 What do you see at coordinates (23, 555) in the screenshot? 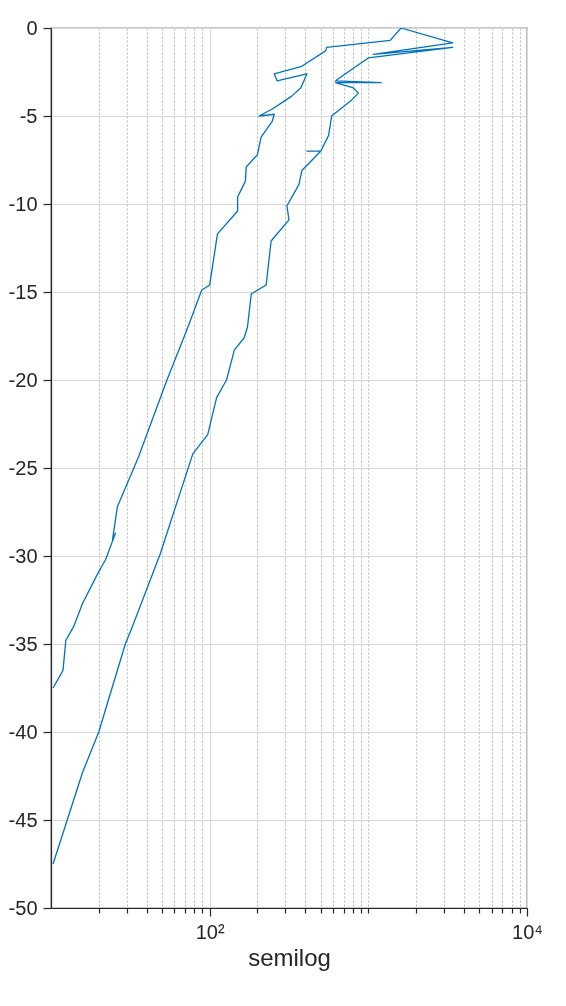
I see `y-tick-label: -30` at bounding box center [23, 555].